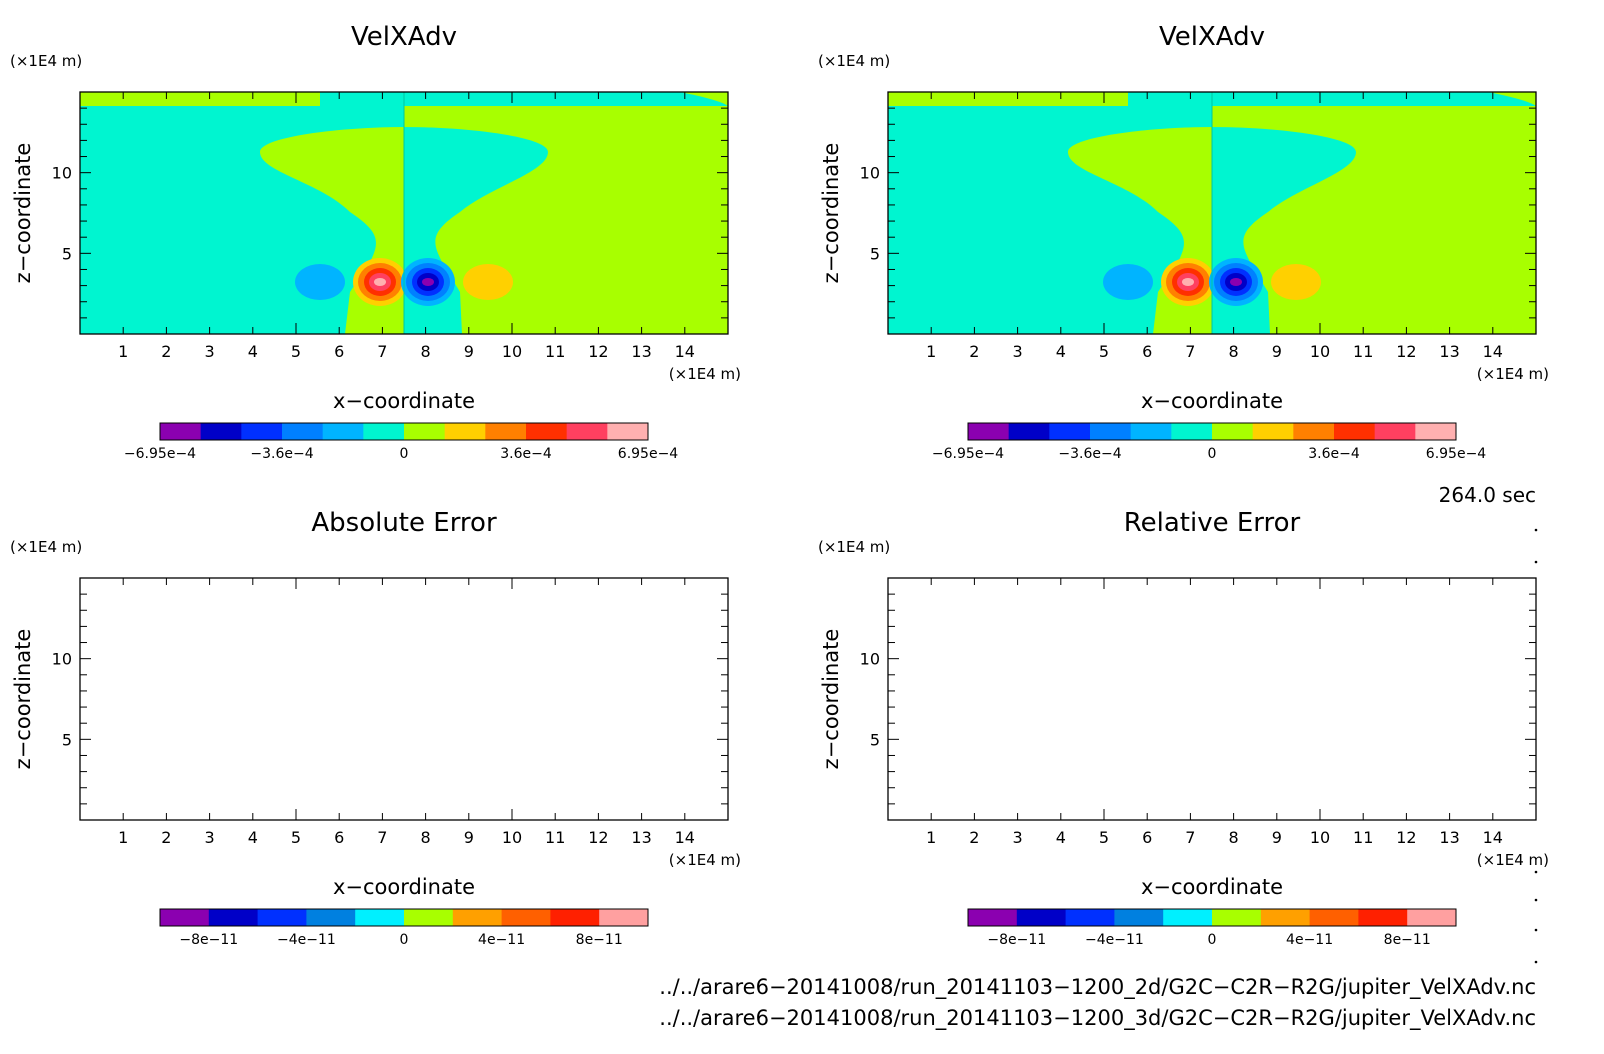 The image size is (1604, 1054). What do you see at coordinates (320, 282) in the screenshot?
I see `field-blob-west` at bounding box center [320, 282].